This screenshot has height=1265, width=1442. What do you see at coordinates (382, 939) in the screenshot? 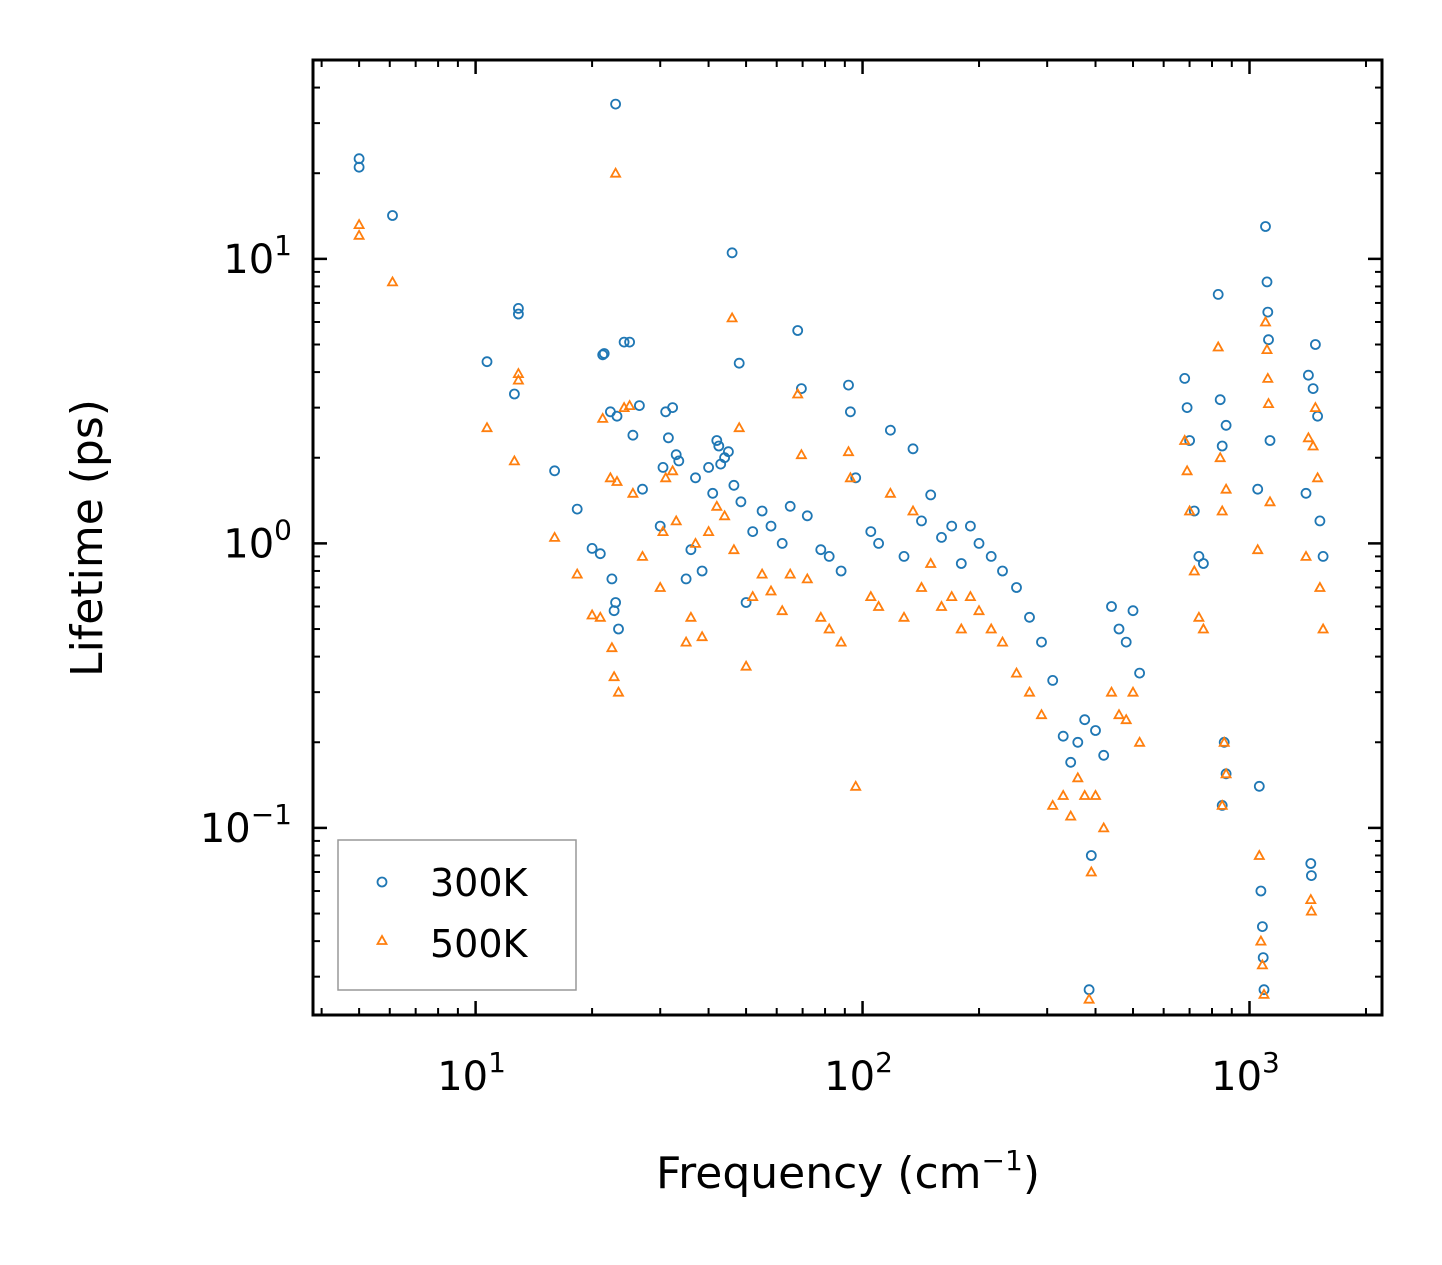
I see `legend-marker-500k` at bounding box center [382, 939].